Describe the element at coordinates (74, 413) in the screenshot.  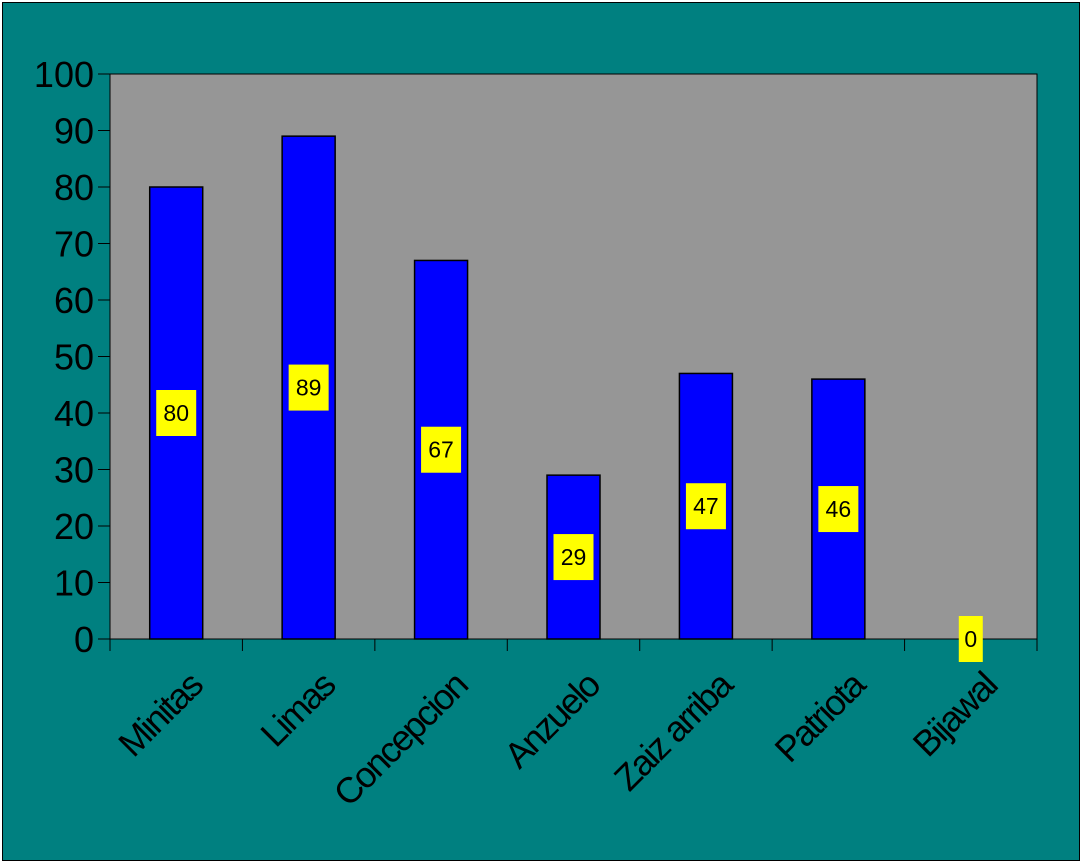
I see `y-tick-label: 40` at that location.